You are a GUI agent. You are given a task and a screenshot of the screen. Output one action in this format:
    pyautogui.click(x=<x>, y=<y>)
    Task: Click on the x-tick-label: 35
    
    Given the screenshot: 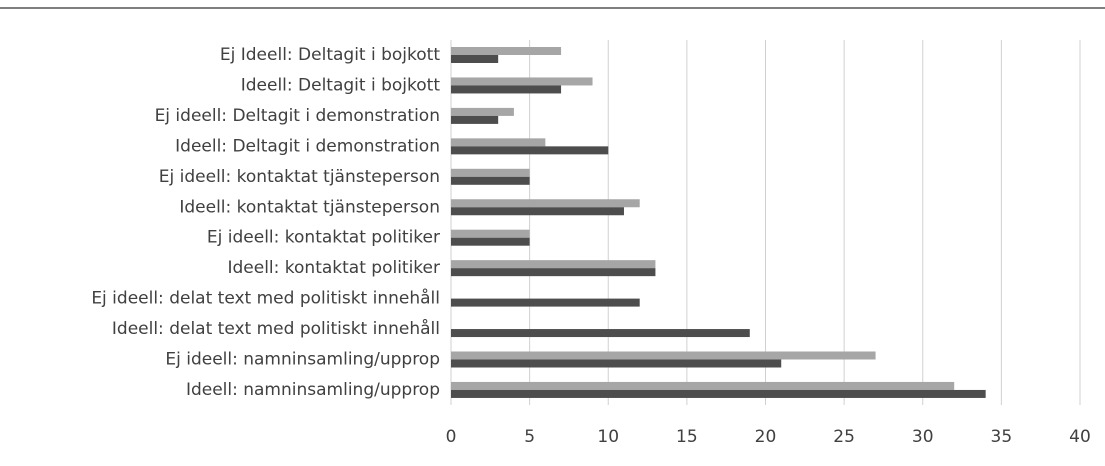 What is the action you would take?
    pyautogui.click(x=1002, y=437)
    